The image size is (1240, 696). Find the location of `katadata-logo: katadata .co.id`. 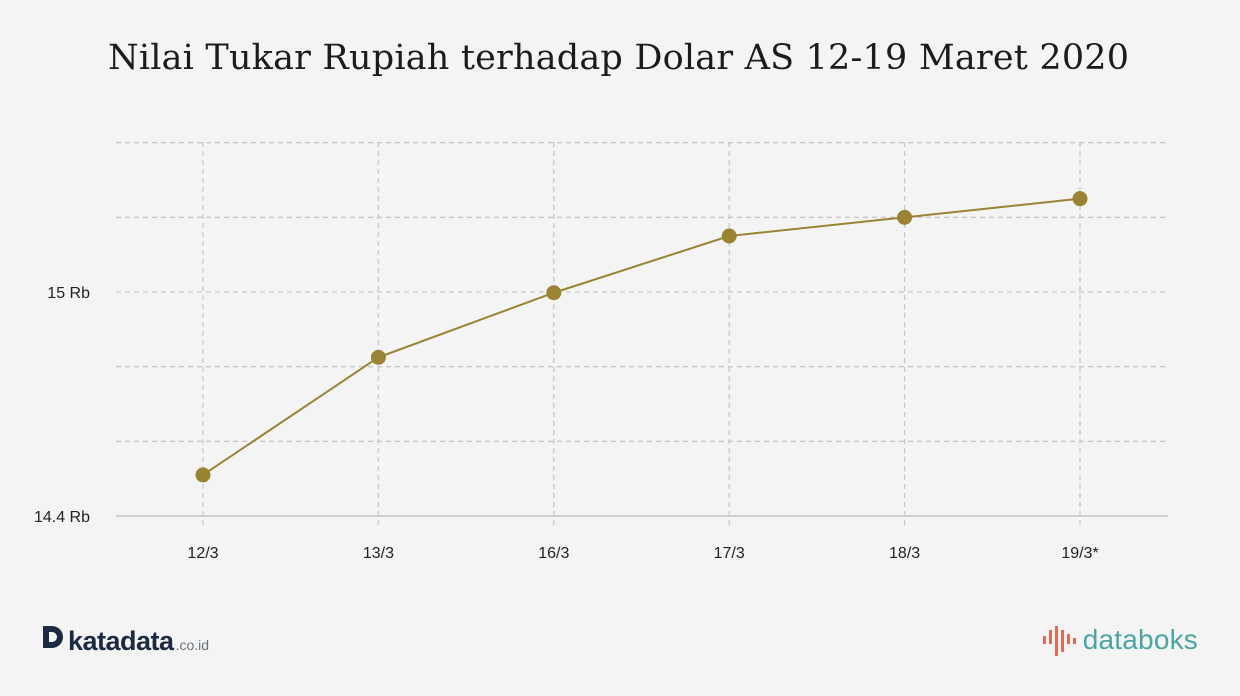

katadata-logo: katadata .co.id is located at coordinates (124, 640).